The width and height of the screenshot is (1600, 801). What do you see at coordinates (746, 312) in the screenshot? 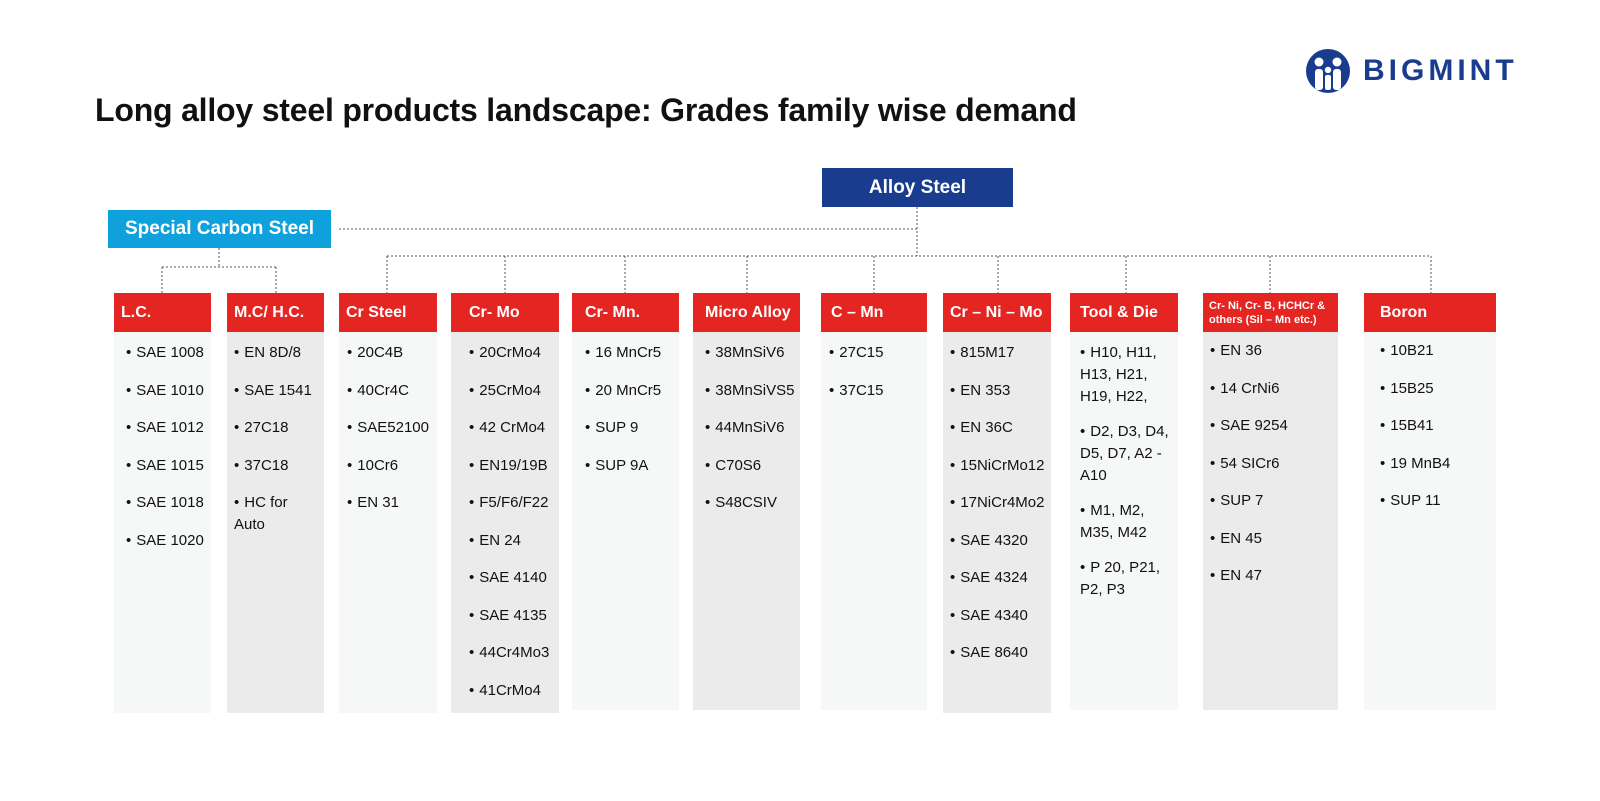
I see `column-header: Micro Alloy` at bounding box center [746, 312].